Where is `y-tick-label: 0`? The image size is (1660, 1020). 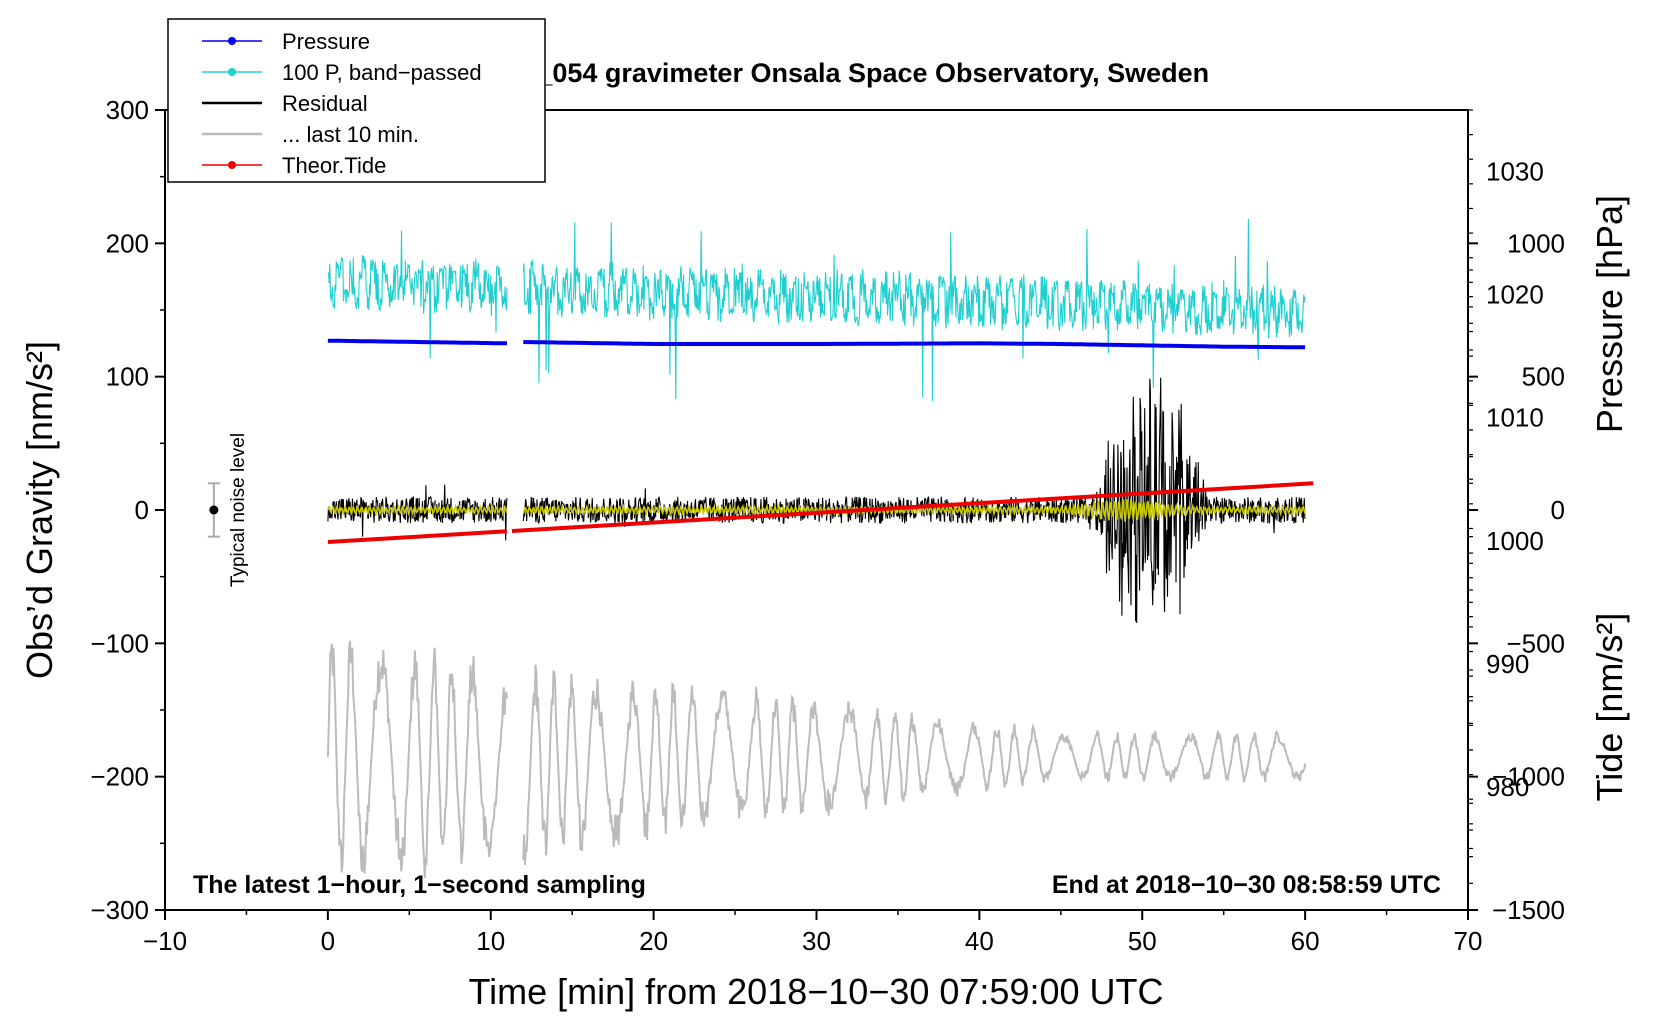 y-tick-label: 0 is located at coordinates (142, 510).